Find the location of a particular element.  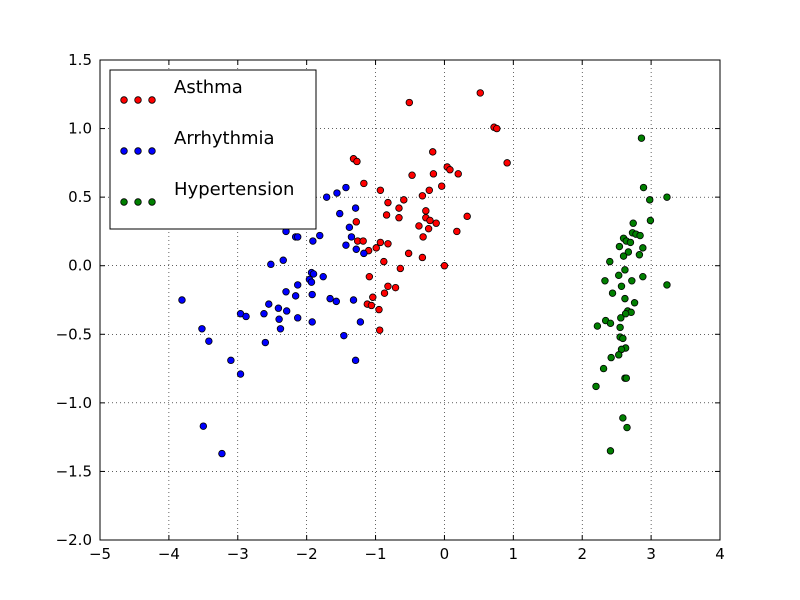

y-tick-label: −1.5 is located at coordinates (74, 471).